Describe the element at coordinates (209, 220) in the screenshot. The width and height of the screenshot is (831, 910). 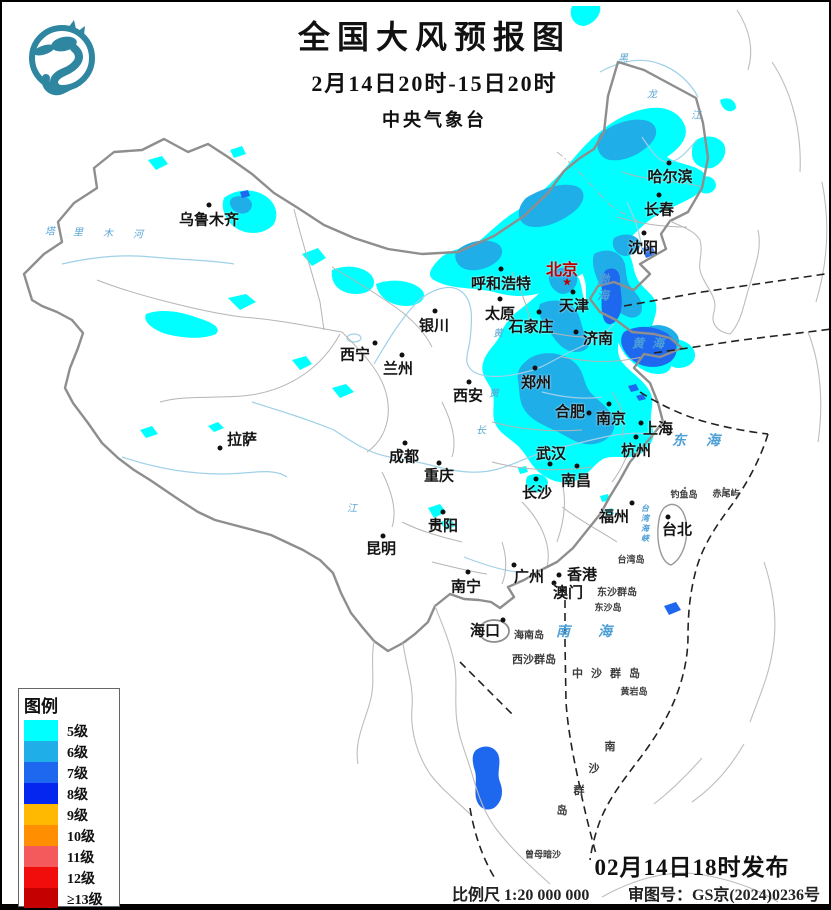
I see `city-label: 乌鲁木齐` at that location.